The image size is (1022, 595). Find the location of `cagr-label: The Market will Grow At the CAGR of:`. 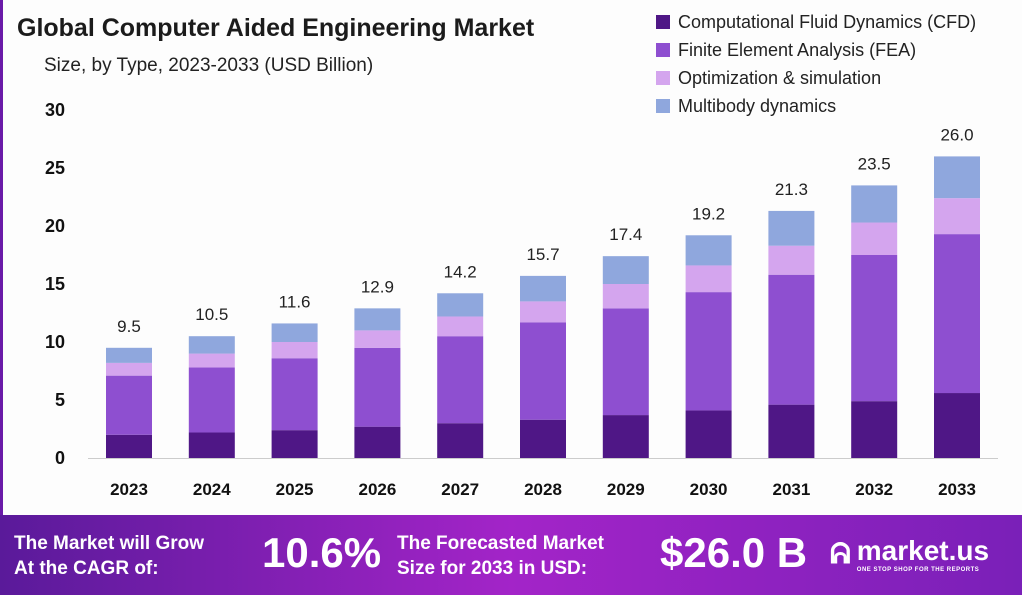

cagr-label: The Market will Grow At the CAGR of: is located at coordinates (109, 556).